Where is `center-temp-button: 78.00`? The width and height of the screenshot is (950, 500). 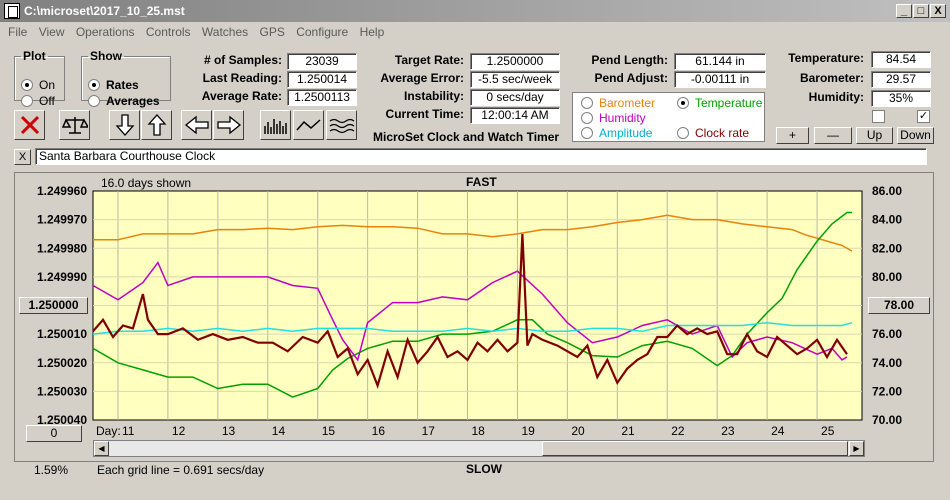 center-temp-button: 78.00 is located at coordinates (899, 305).